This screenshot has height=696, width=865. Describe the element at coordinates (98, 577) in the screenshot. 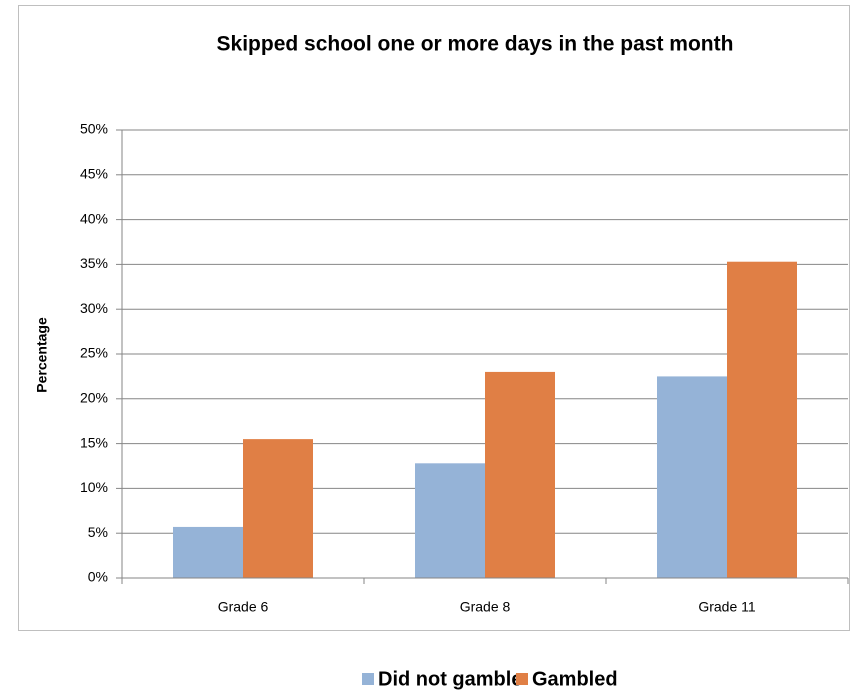

I see `y-tick-label: 0%` at that location.